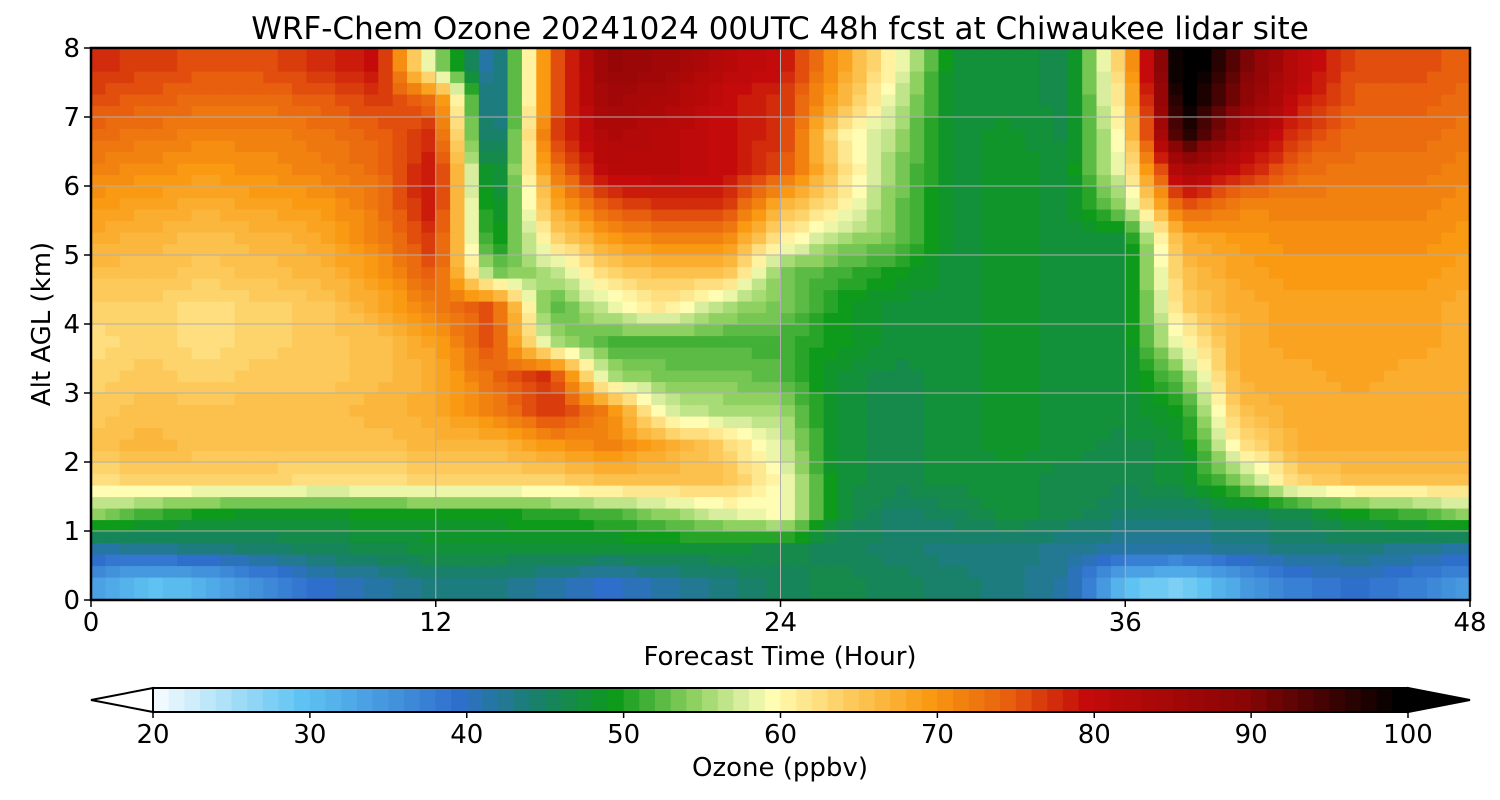 Image resolution: width=1500 pixels, height=800 pixels. I want to click on y-tick-label: 5, so click(71, 256).